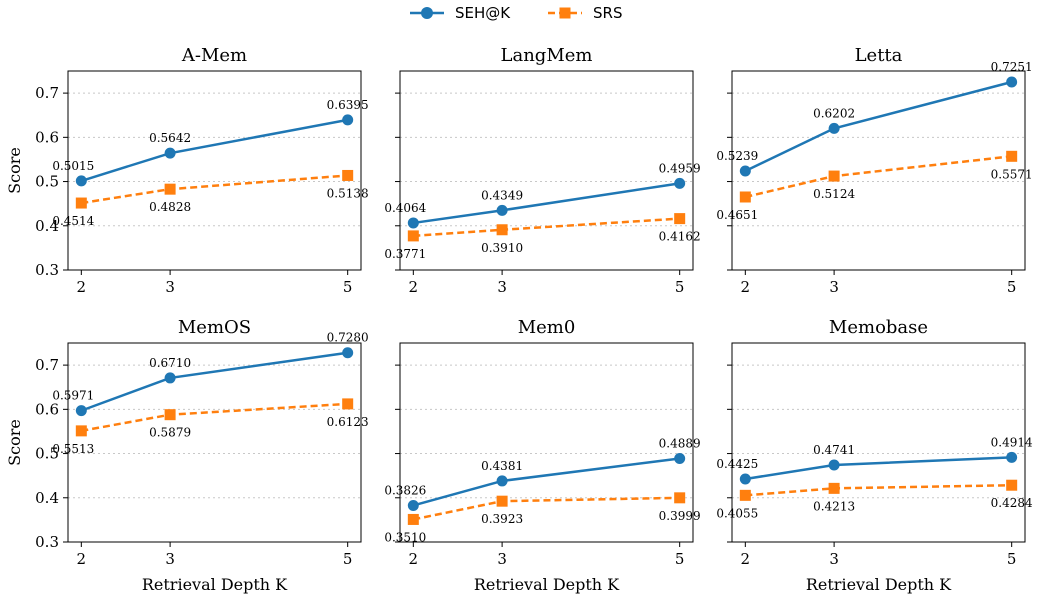  Describe the element at coordinates (483, 13) in the screenshot. I see `legend-label-0: SEH@K` at that location.